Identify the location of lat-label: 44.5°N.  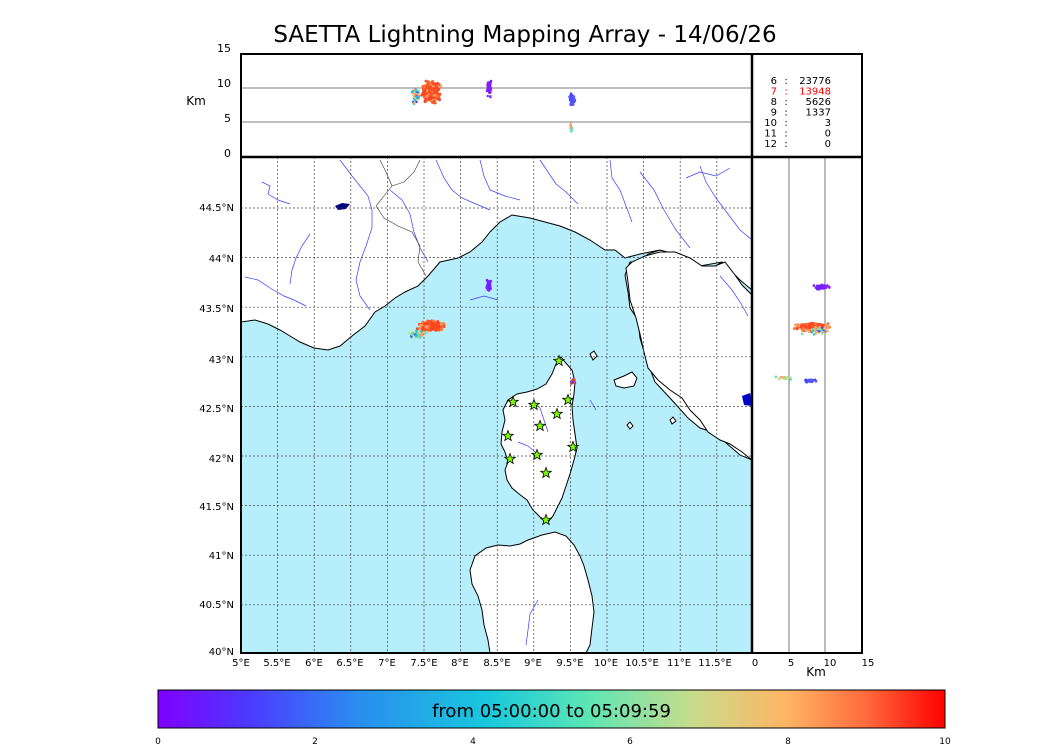
(216, 208).